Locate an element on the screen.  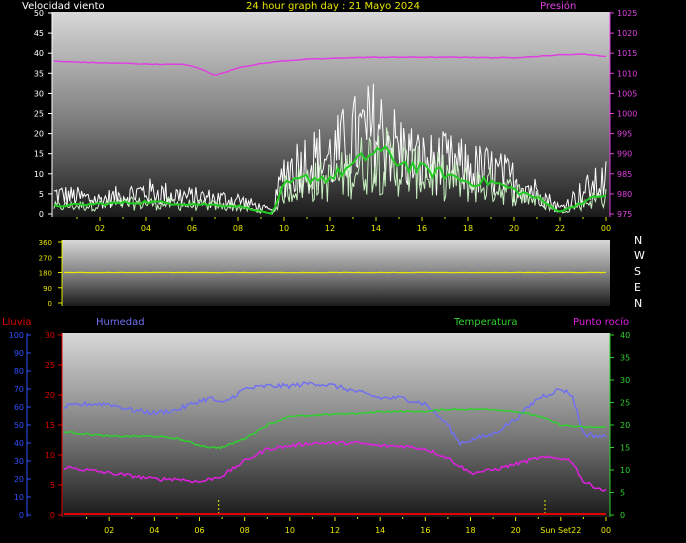
rain-axis-label: 100 is located at coordinates (16, 335).